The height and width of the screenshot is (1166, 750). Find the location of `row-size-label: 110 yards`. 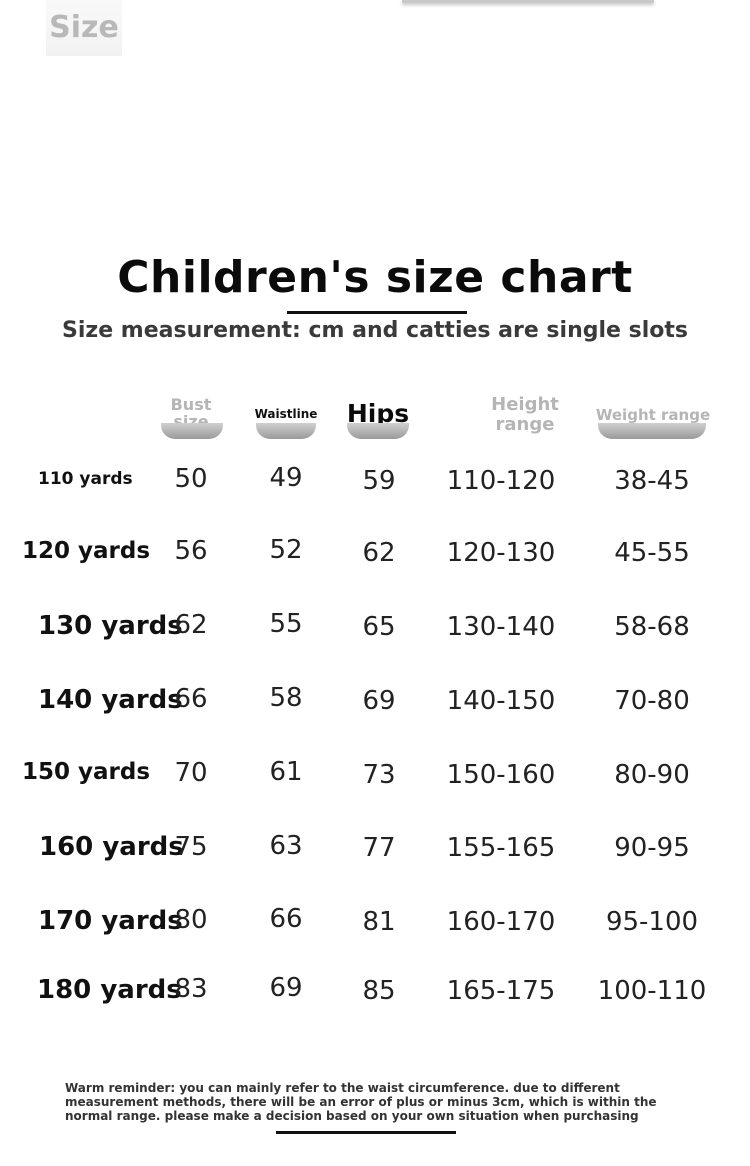

row-size-label: 110 yards is located at coordinates (85, 479).